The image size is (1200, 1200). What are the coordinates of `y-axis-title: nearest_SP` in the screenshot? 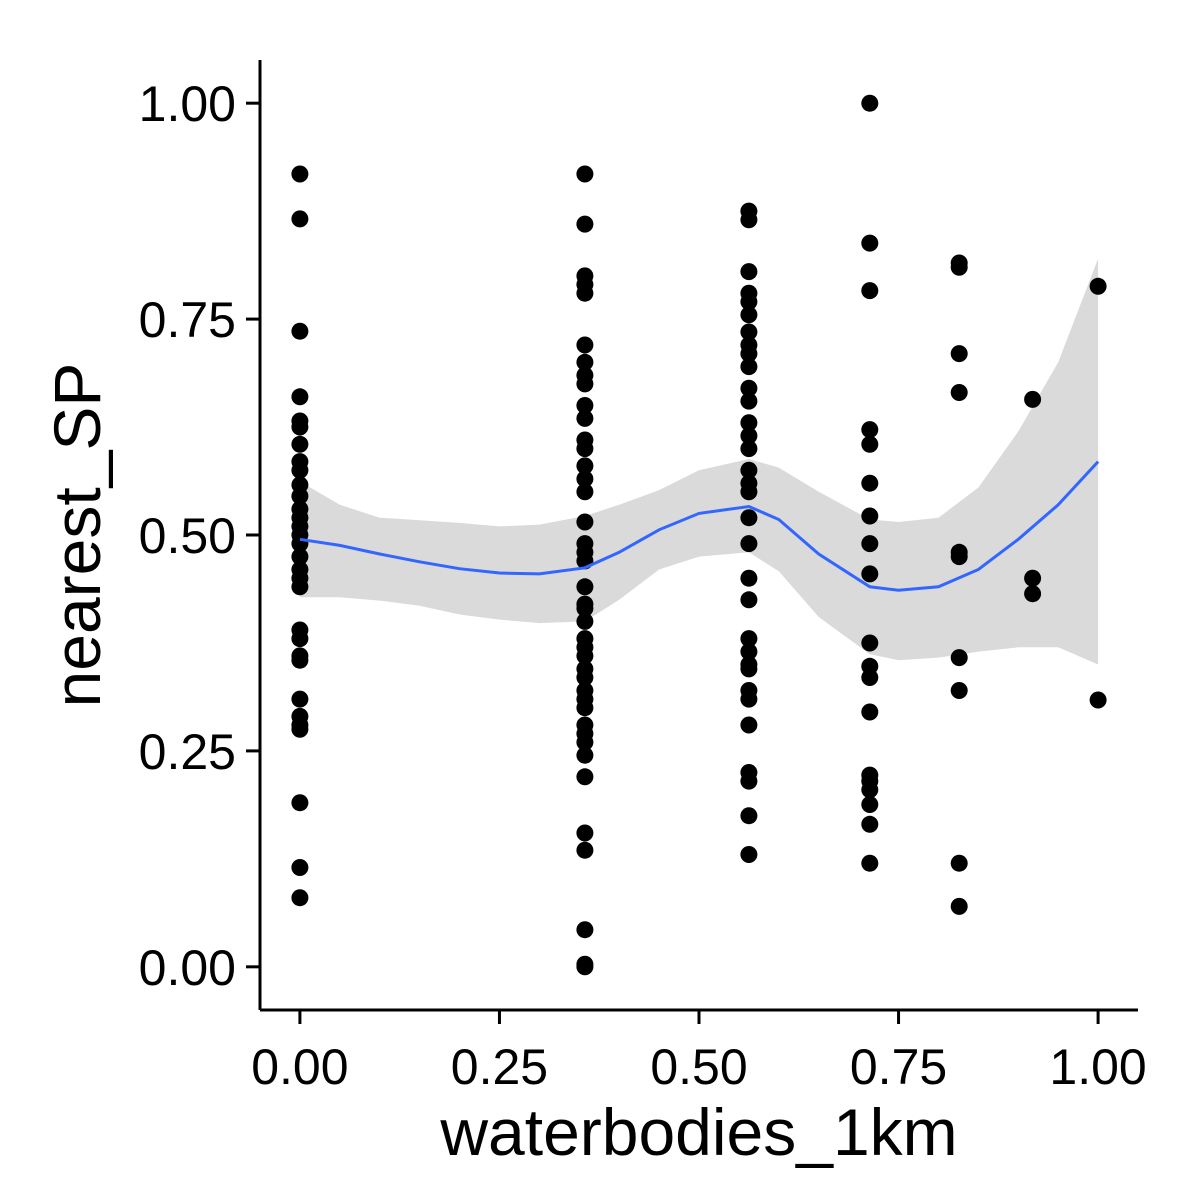 It's located at (77, 535).